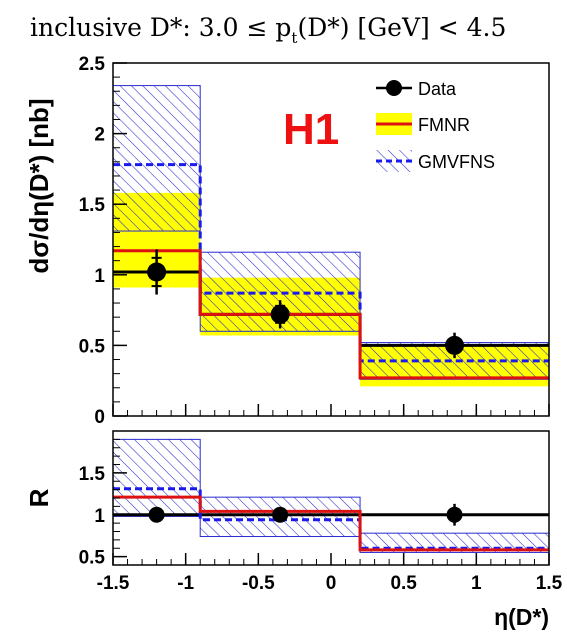 This screenshot has height=639, width=567. What do you see at coordinates (476, 583) in the screenshot?
I see `x-tick-label-5: 1` at bounding box center [476, 583].